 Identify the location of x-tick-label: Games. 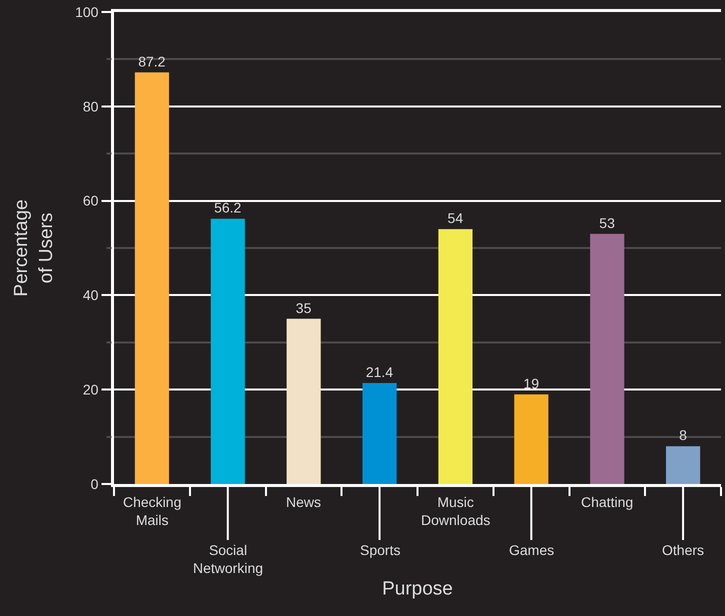
(531, 550).